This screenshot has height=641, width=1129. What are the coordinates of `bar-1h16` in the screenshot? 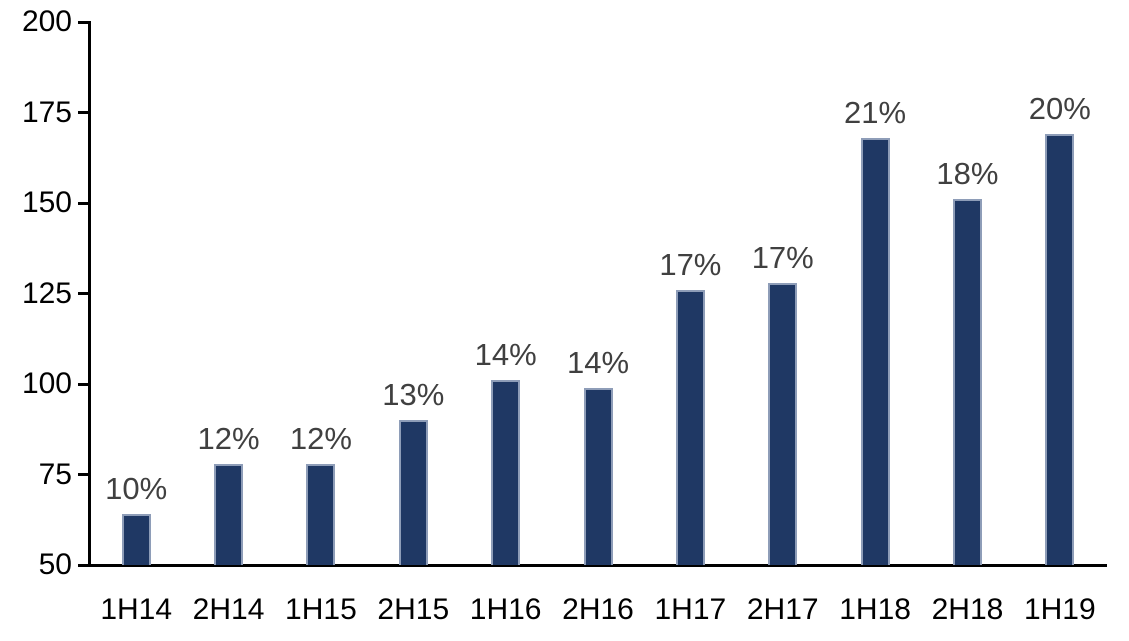 It's located at (506, 472).